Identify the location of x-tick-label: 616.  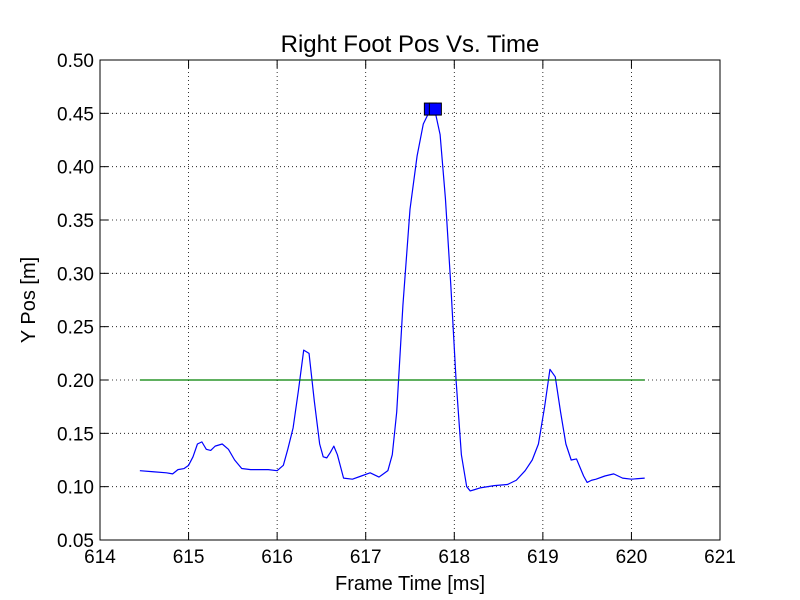
(277, 557).